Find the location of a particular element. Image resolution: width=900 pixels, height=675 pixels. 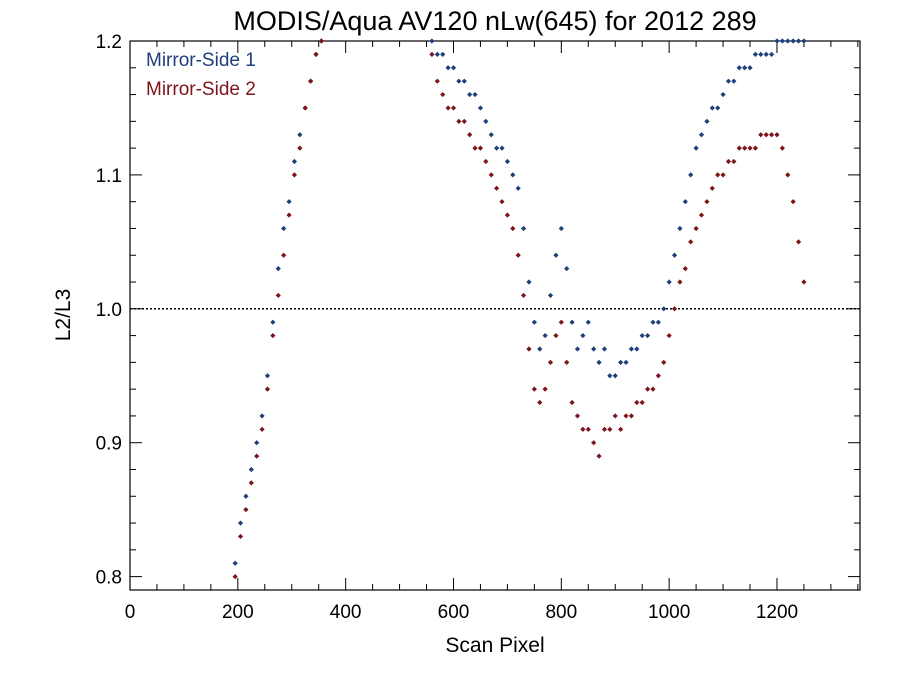

x-tick-label: 800 is located at coordinates (561, 612).